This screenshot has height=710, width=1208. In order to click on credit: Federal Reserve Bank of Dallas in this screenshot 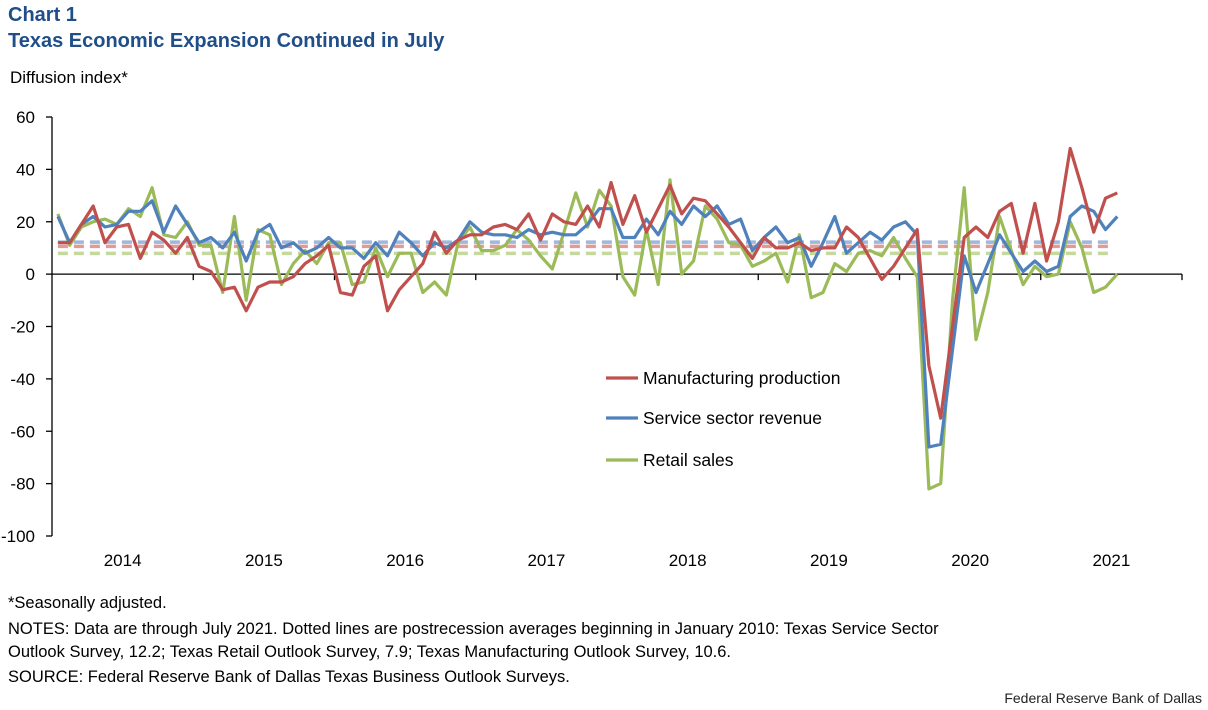, I will do `click(1103, 698)`.